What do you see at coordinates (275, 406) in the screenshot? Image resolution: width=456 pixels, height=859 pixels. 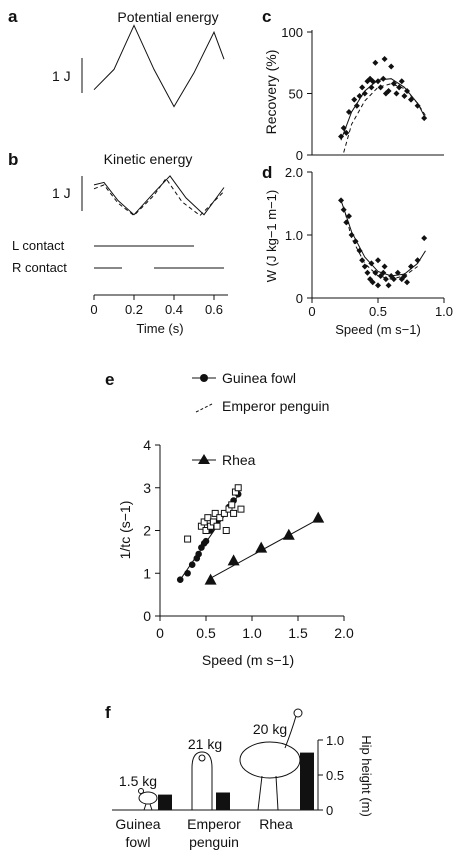 I see `legend-emperor-penguin-label: Emperor penguin` at bounding box center [275, 406].